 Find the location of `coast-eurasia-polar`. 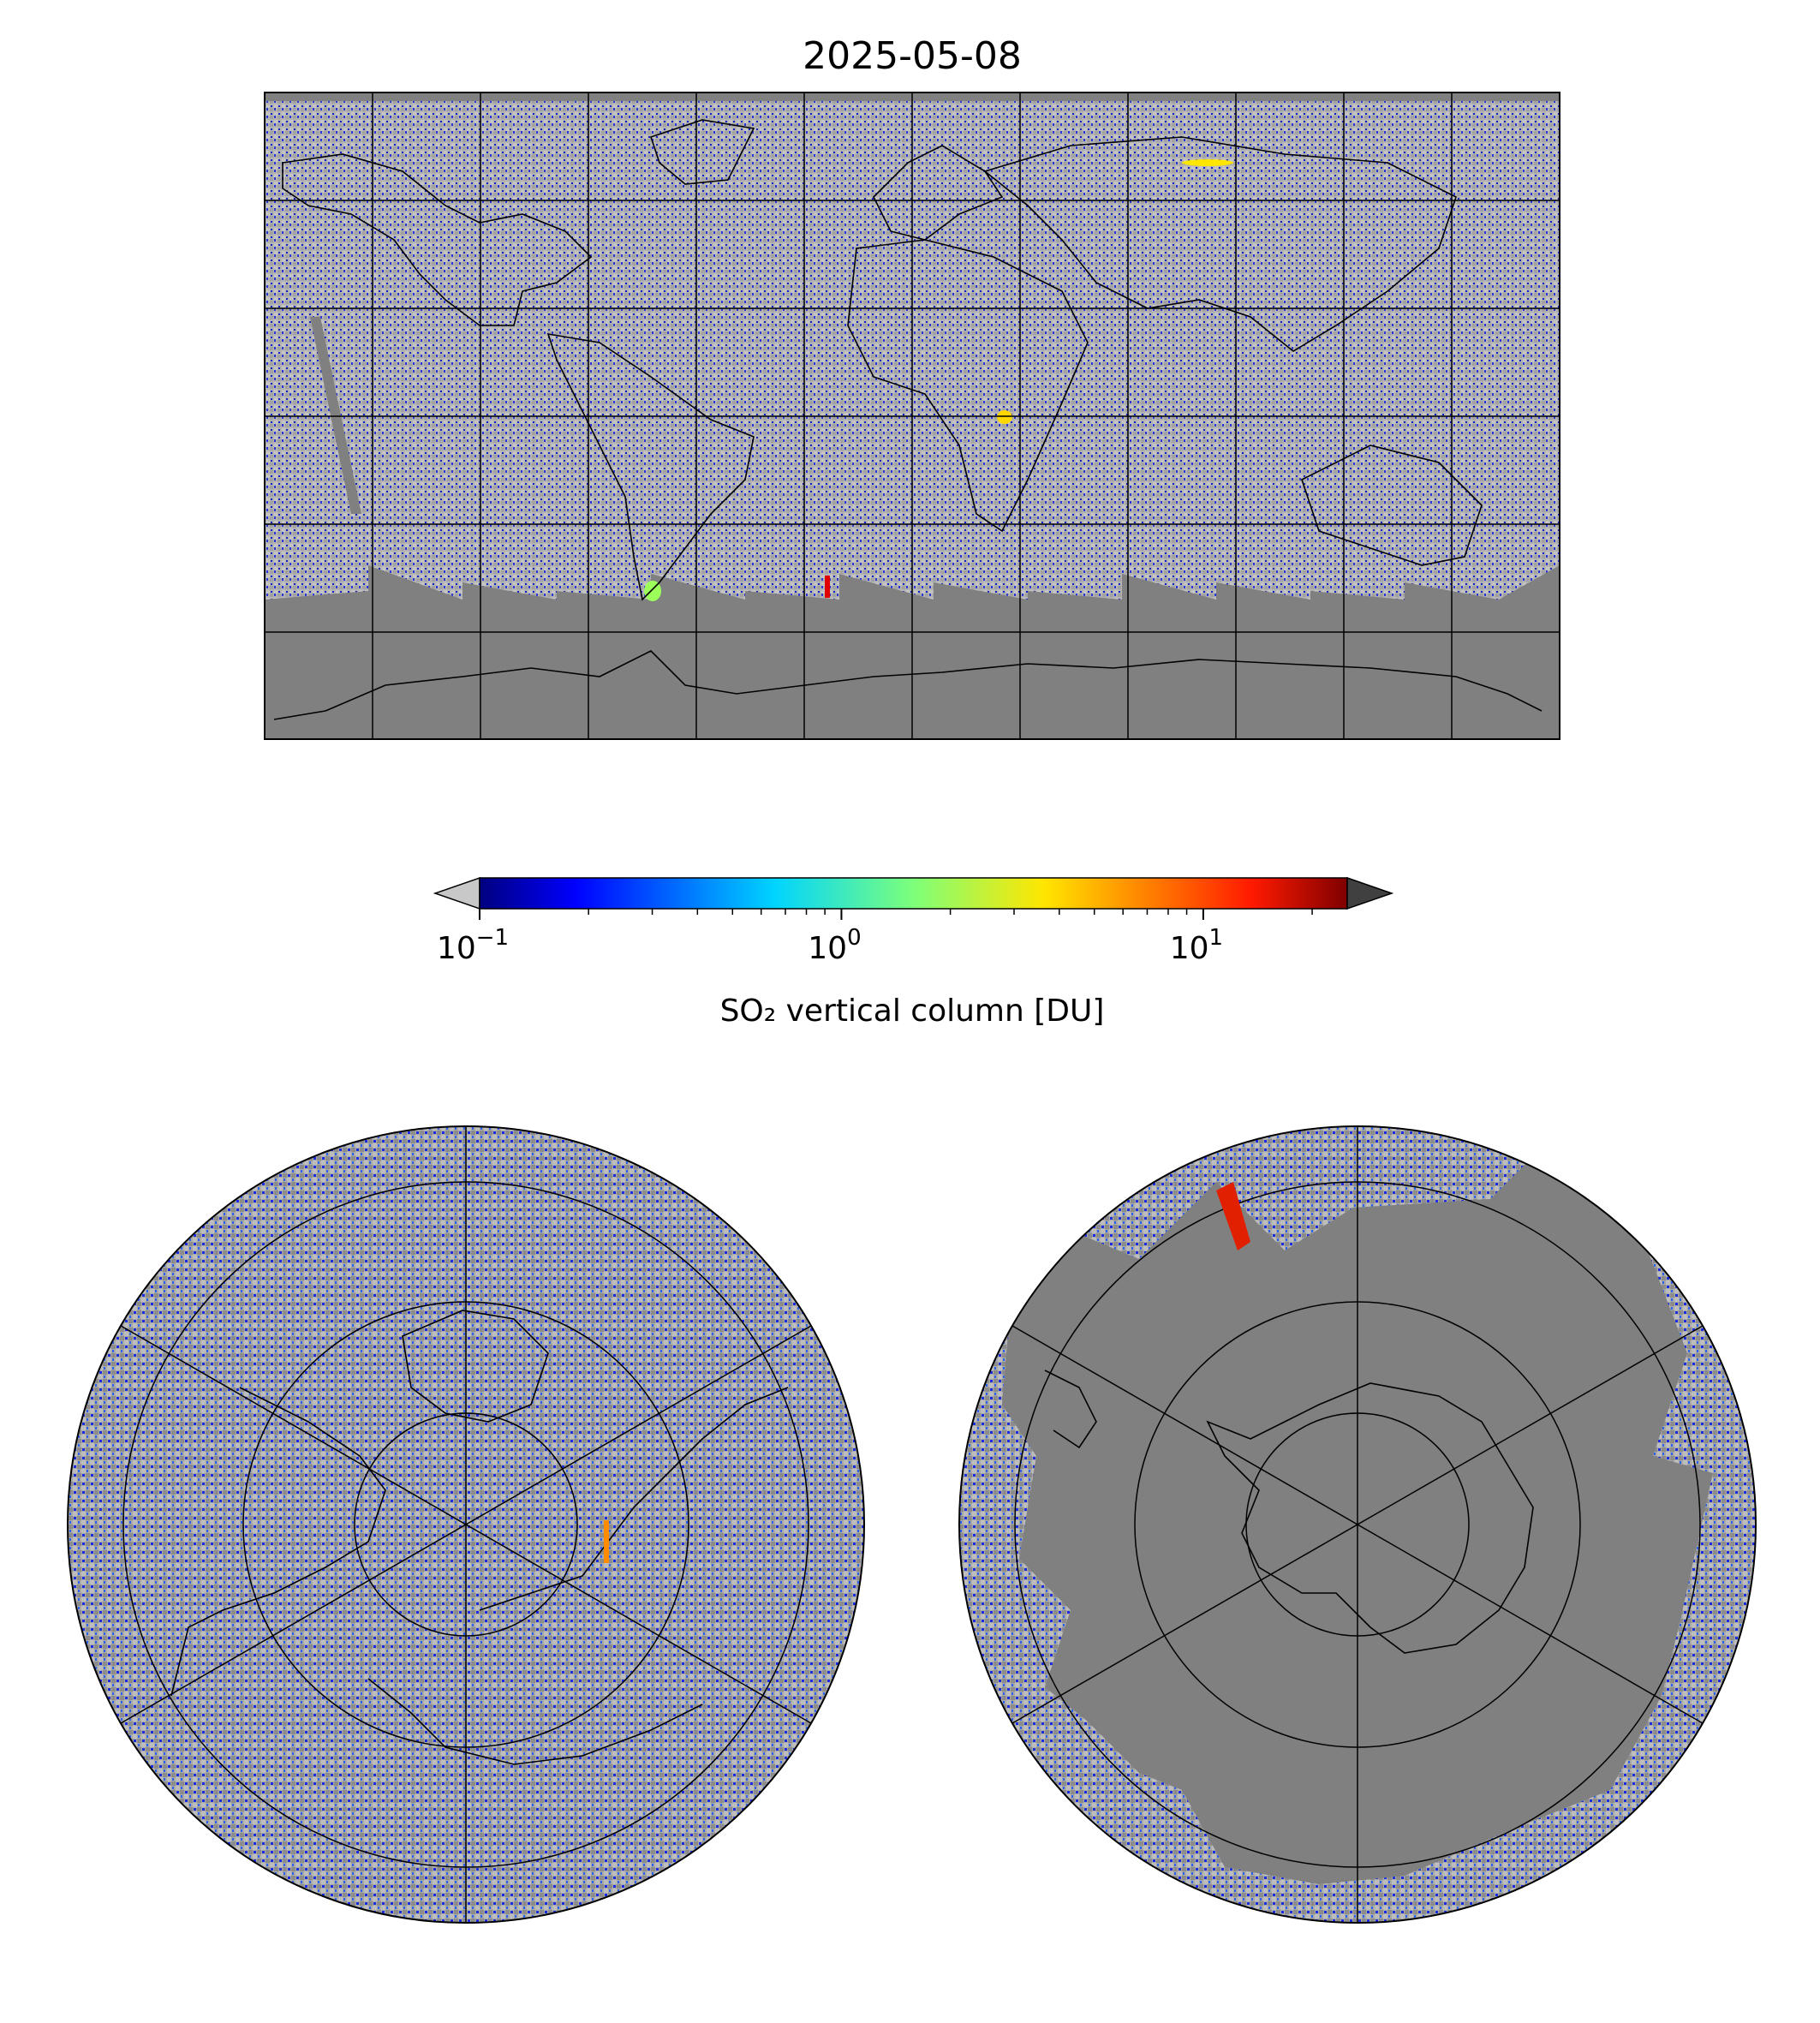

coast-eurasia-polar is located at coordinates (634, 1499).